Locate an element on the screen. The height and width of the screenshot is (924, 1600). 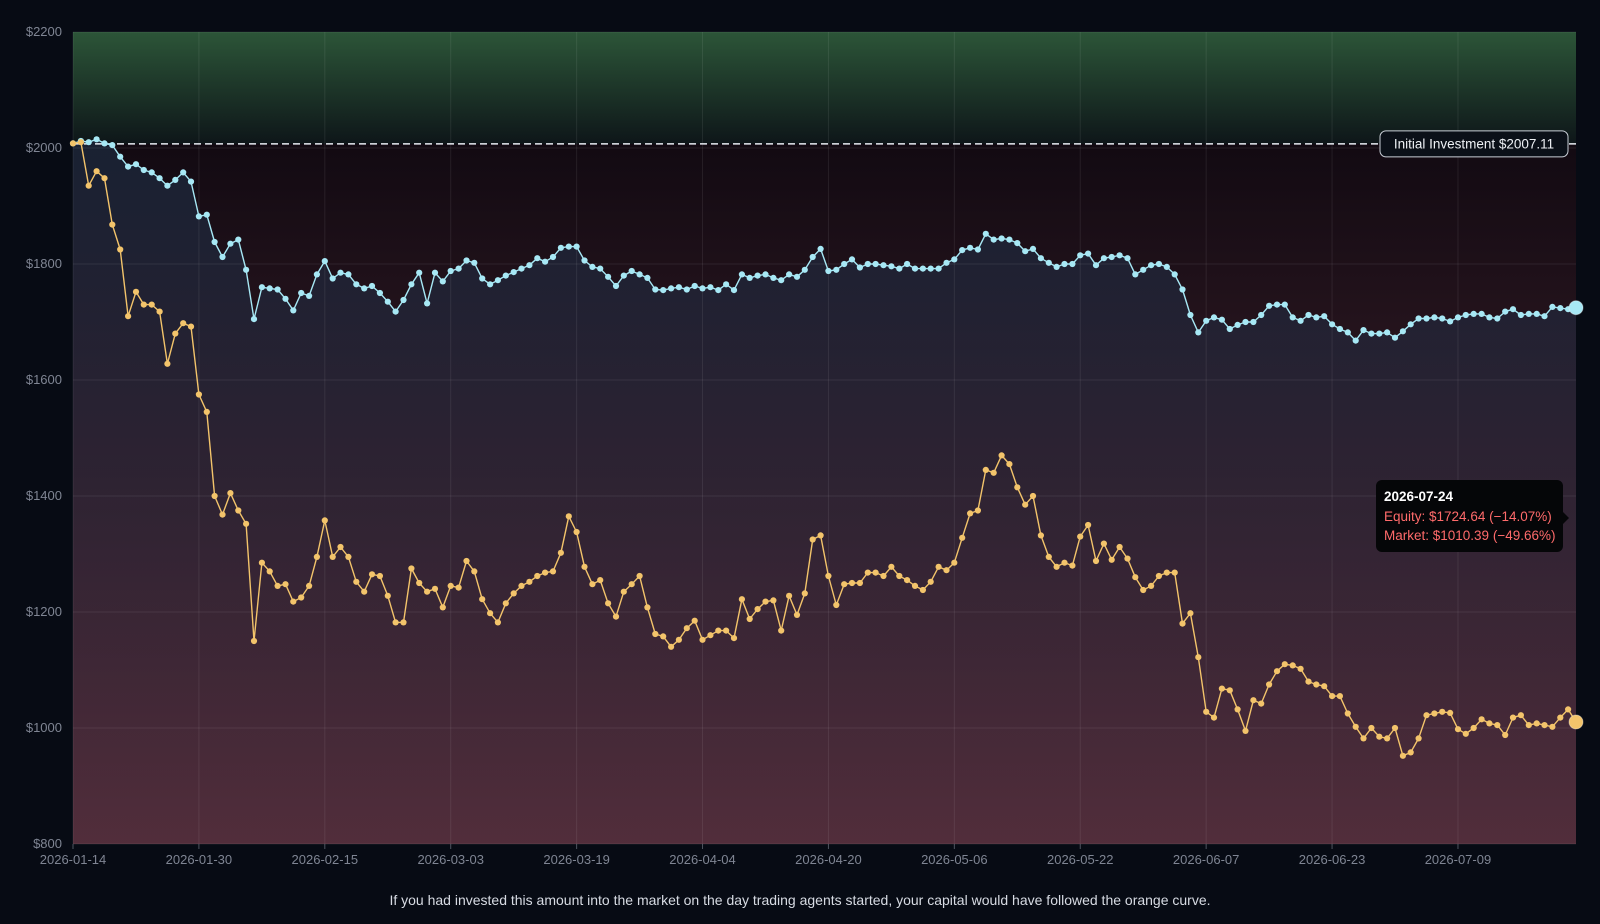
tooltip-market: Market: $1010.39 (−49.66%) is located at coordinates (1470, 535).